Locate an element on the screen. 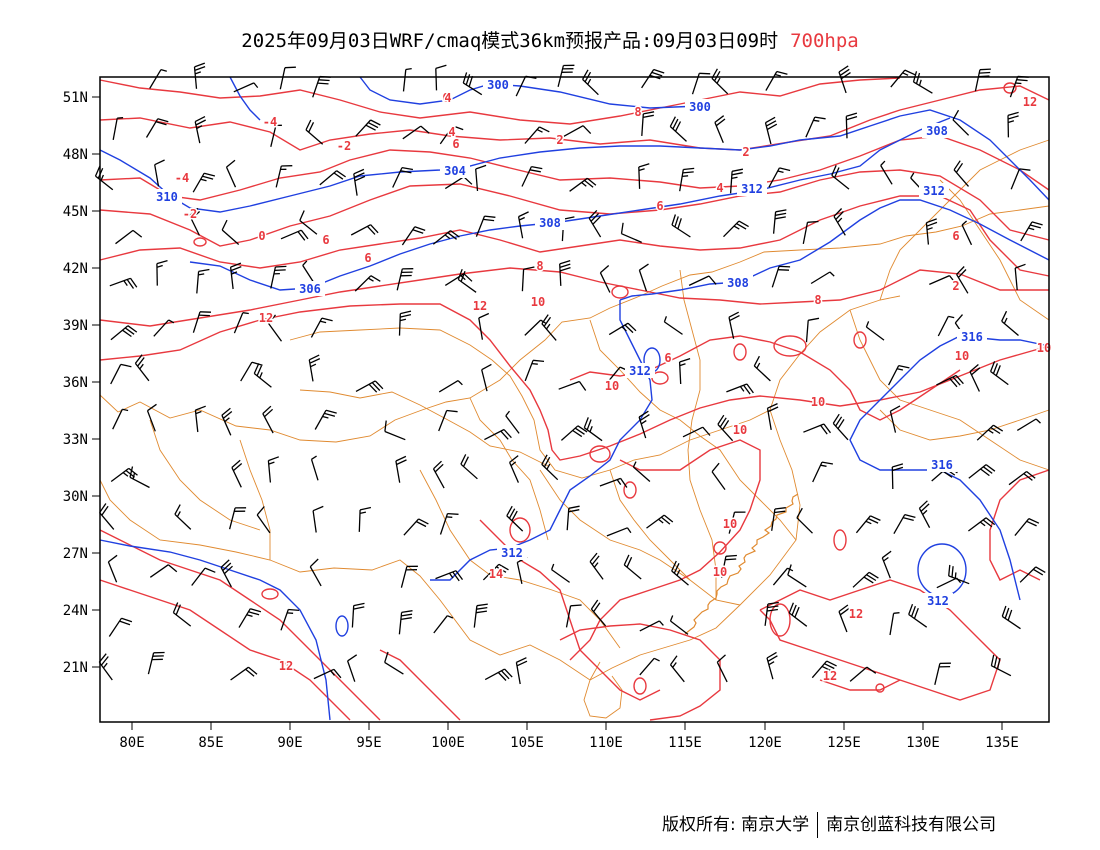 This screenshot has height=850, width=1100. lon-tick-label: 130E is located at coordinates (923, 743).